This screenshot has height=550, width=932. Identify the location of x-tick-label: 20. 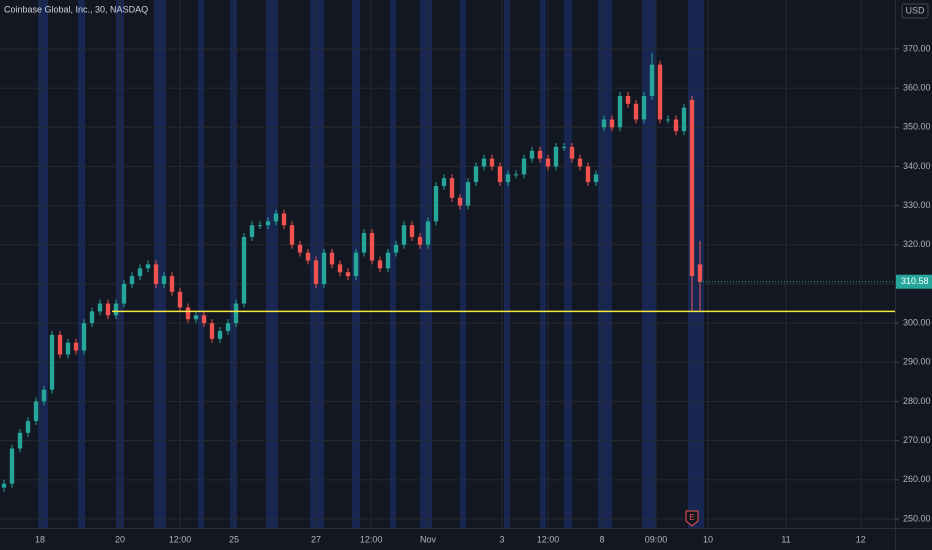
(120, 539).